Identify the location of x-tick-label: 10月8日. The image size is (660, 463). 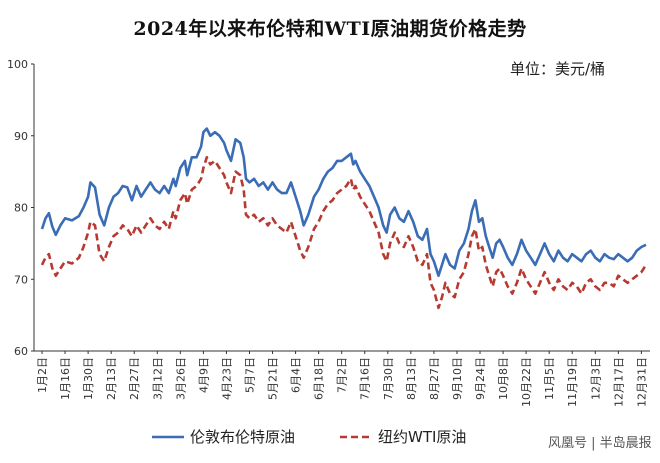
(503, 378).